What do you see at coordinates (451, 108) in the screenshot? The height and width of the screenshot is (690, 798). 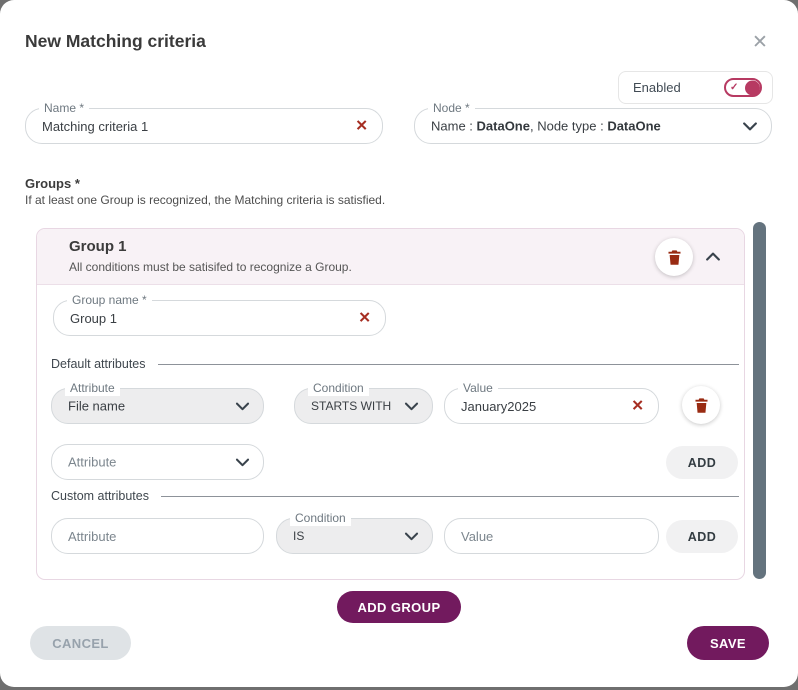 I see `node-field-label: Node *` at bounding box center [451, 108].